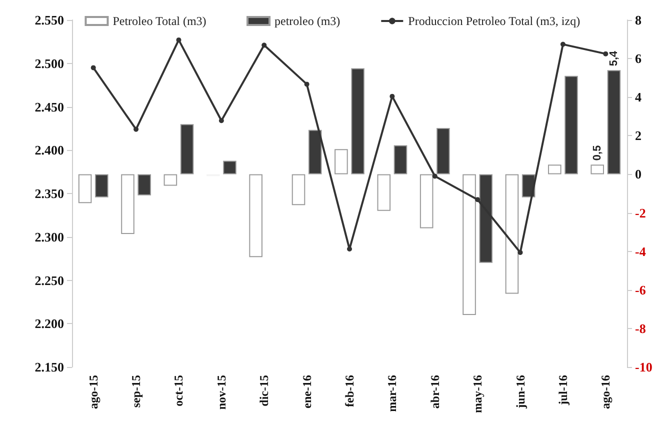 The image size is (665, 427). What do you see at coordinates (49, 63) in the screenshot?
I see `y-tick-label: 2.500` at bounding box center [49, 63].